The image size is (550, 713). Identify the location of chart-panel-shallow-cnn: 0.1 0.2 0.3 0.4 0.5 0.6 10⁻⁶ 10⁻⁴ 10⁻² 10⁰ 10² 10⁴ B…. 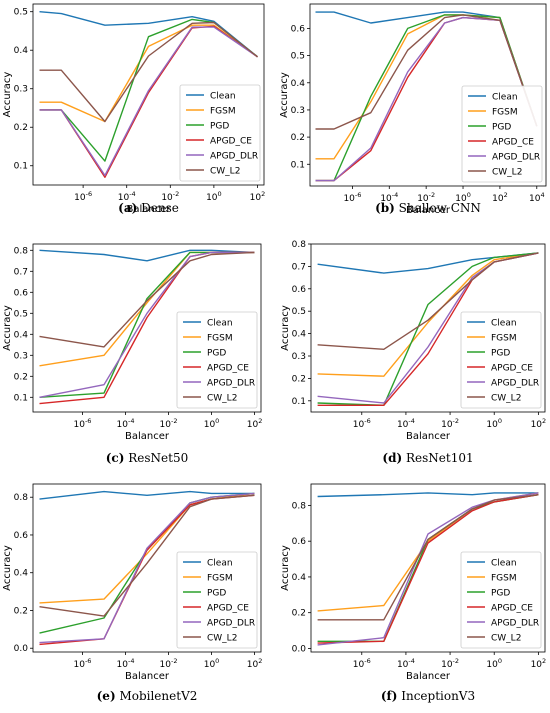
(413, 109).